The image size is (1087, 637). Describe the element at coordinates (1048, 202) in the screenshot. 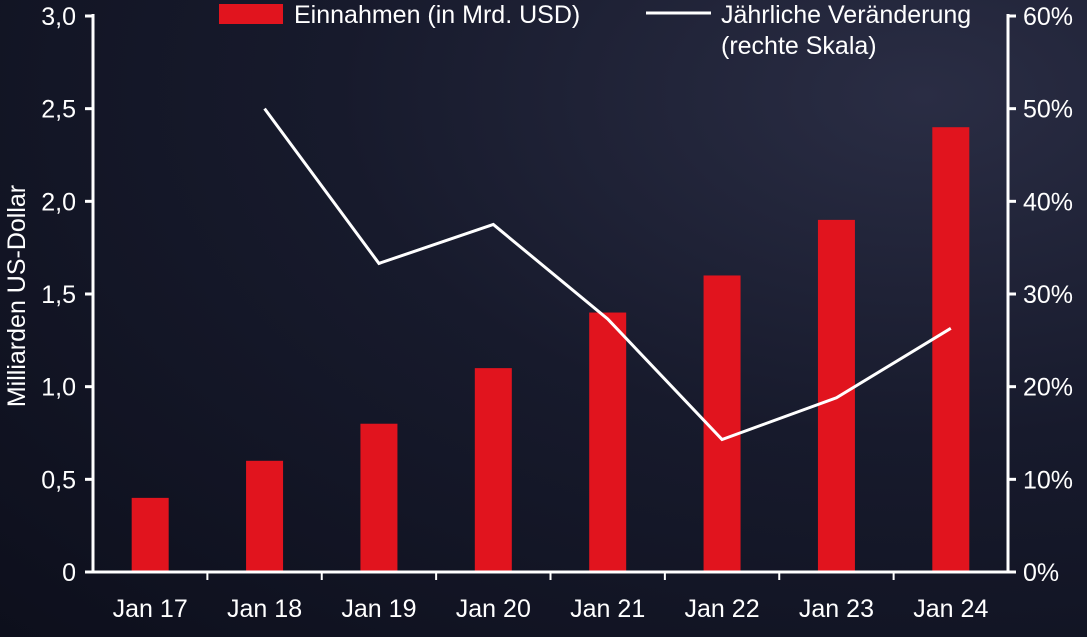

I see `y2-tick-label: 40%` at that location.